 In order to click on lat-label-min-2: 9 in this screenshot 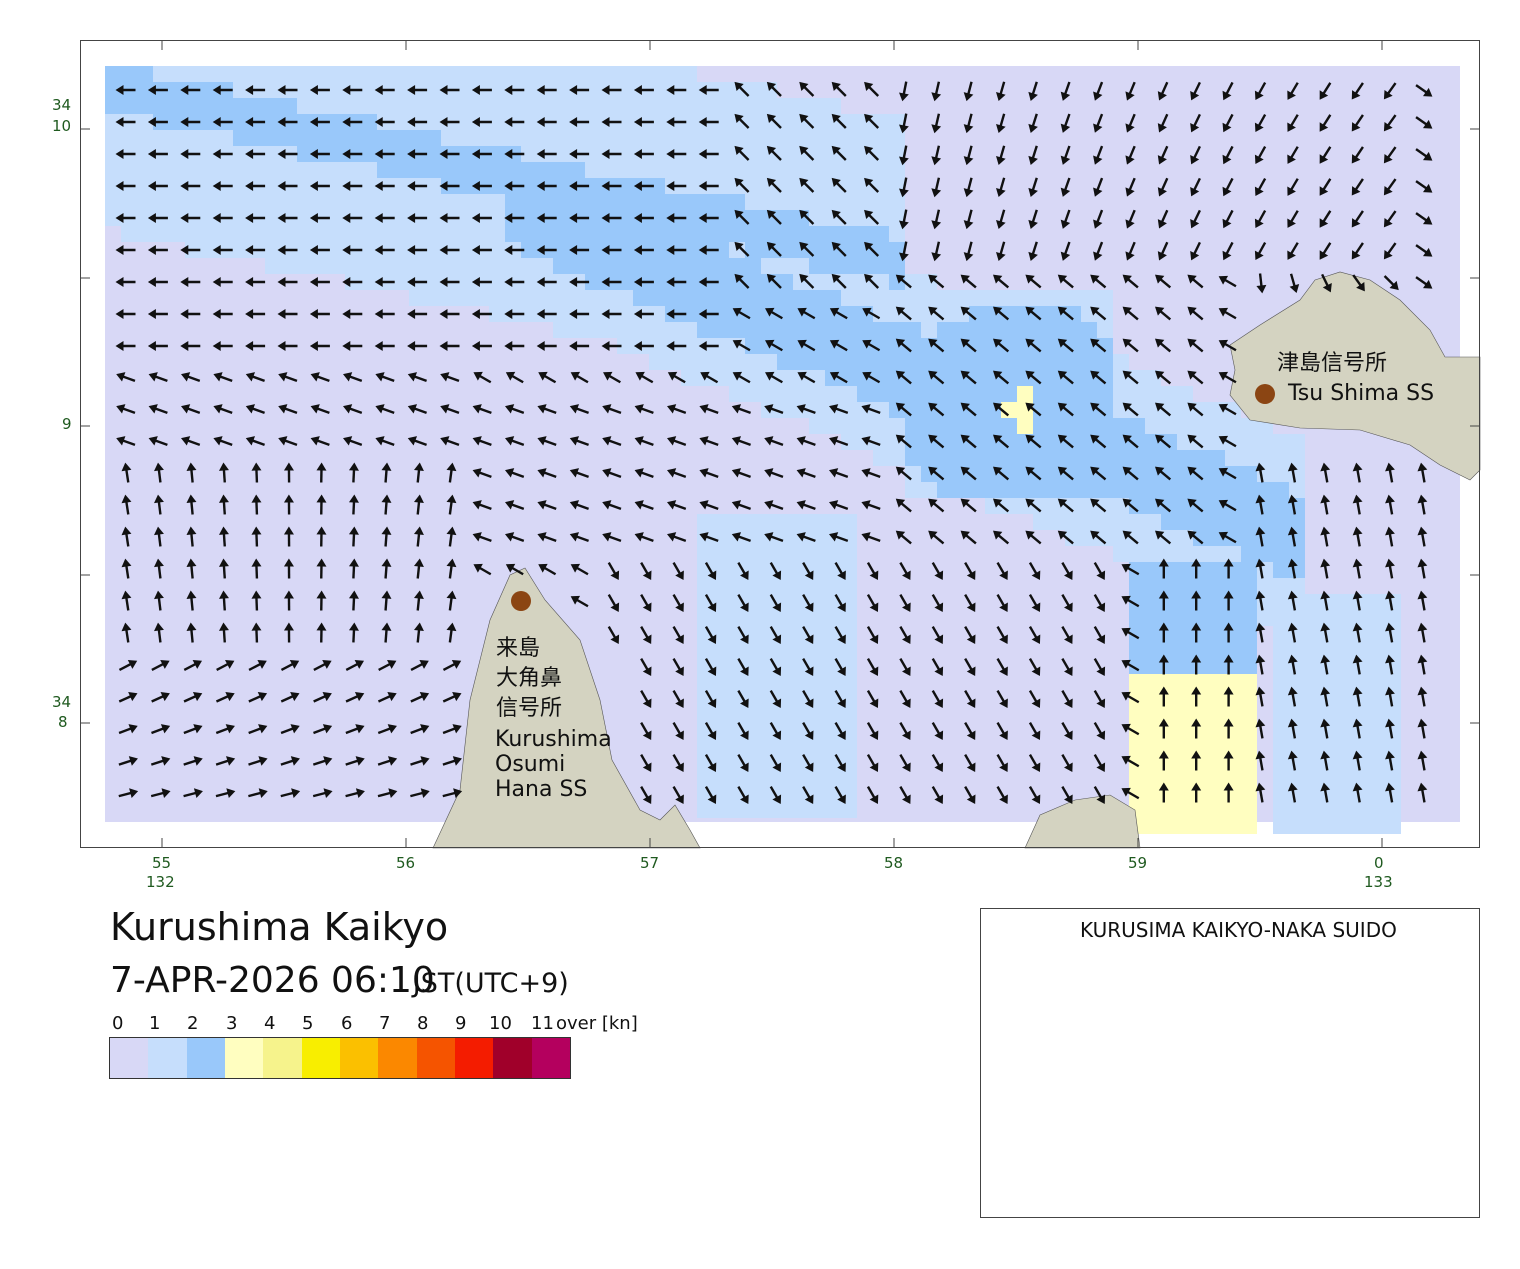, I will do `click(67, 424)`.